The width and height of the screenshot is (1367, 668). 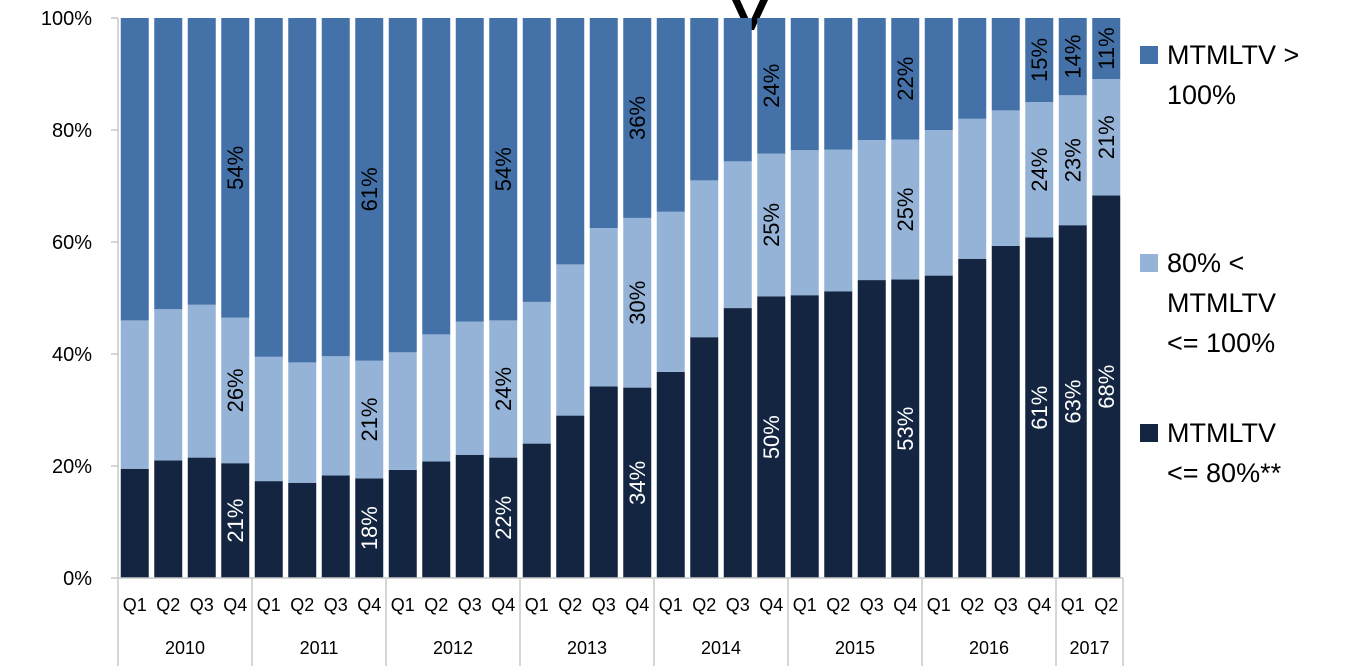 I want to click on data-label: 11%, so click(x=1106, y=48).